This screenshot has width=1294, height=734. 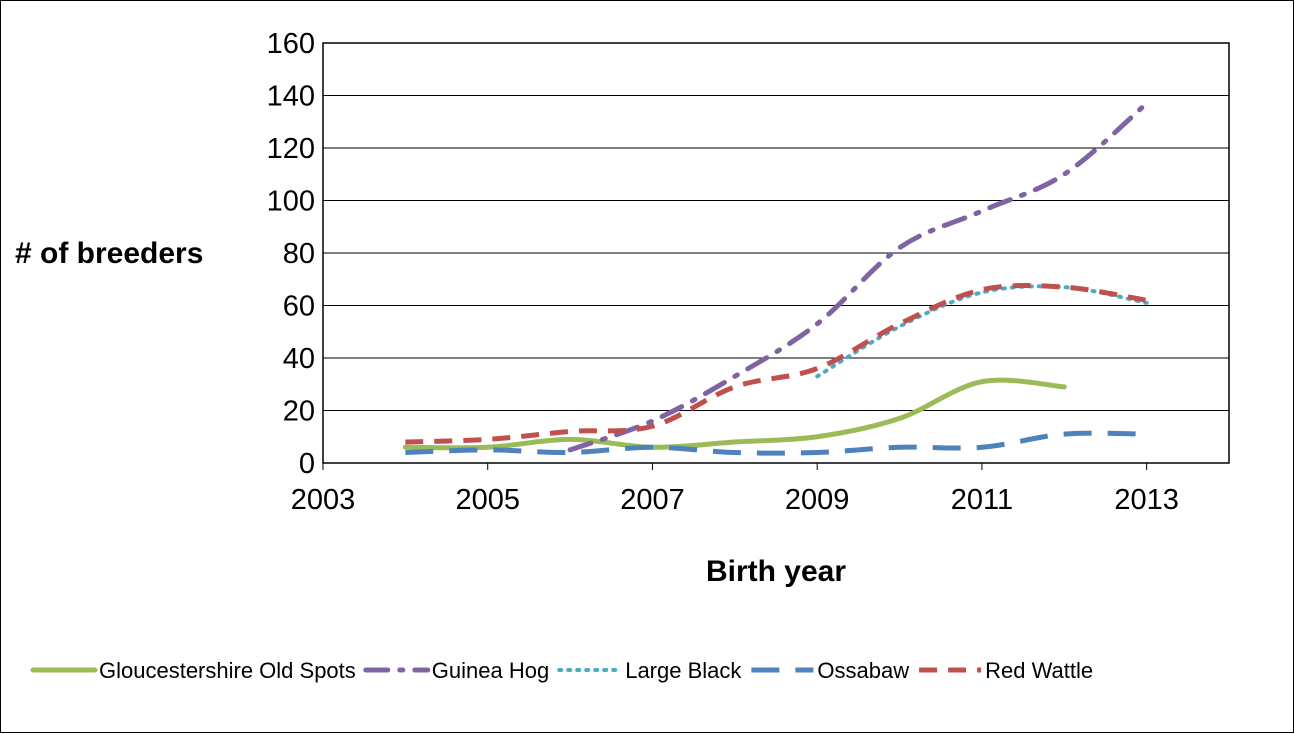 What do you see at coordinates (776, 363) in the screenshot?
I see `series-line-red-wattle` at bounding box center [776, 363].